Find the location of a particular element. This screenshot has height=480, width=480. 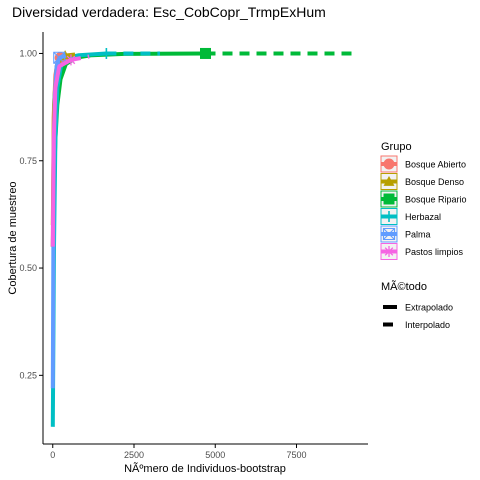

x-tick-label: 5000 is located at coordinates (215, 455).